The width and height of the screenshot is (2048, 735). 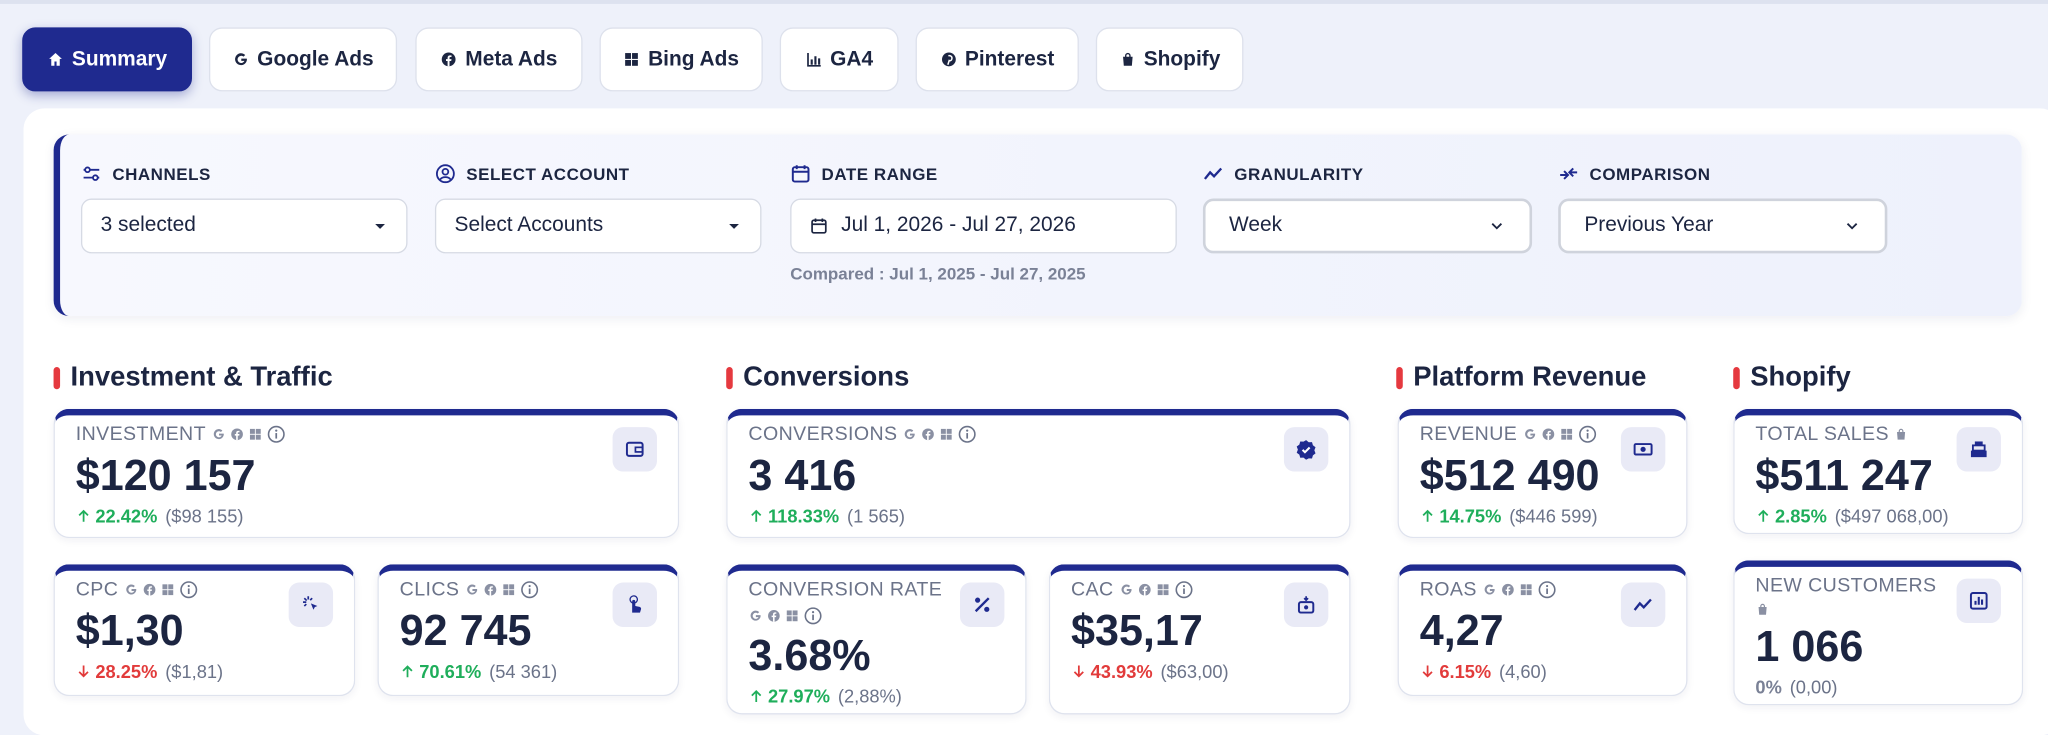 I want to click on change-percent: 43.93%, so click(x=1121, y=671).